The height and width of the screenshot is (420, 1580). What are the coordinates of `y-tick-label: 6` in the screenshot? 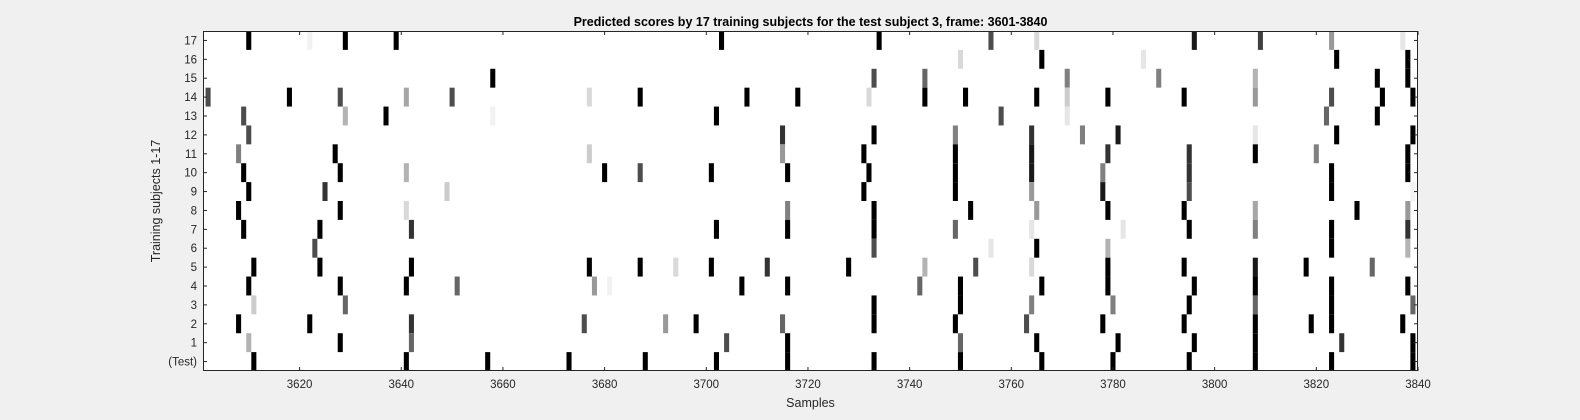 It's located at (194, 249).